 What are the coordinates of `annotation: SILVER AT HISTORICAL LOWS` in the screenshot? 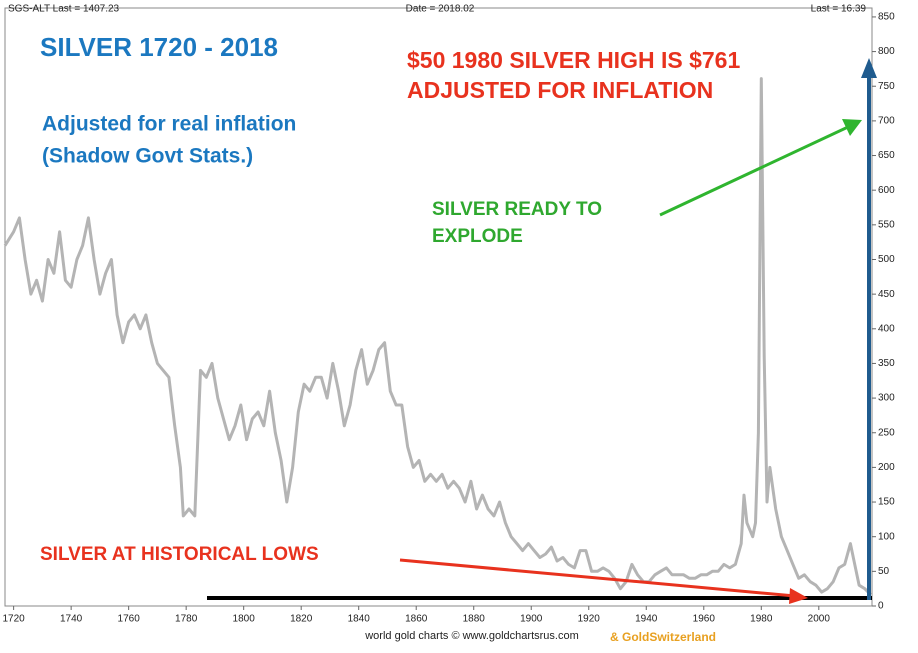 It's located at (179, 554).